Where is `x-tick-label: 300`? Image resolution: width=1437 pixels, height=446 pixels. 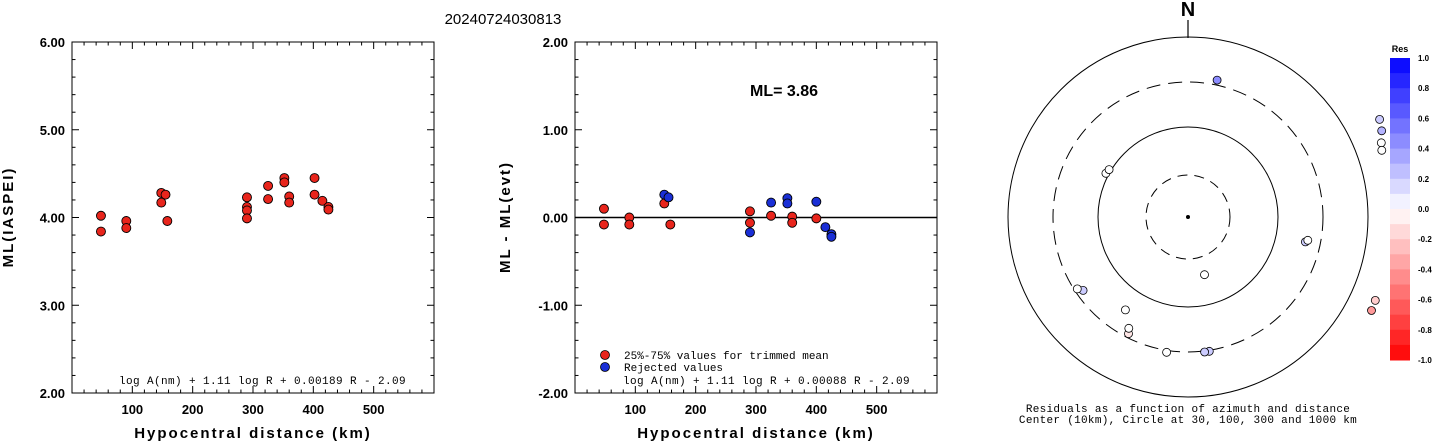 x-tick-label: 300 is located at coordinates (253, 409).